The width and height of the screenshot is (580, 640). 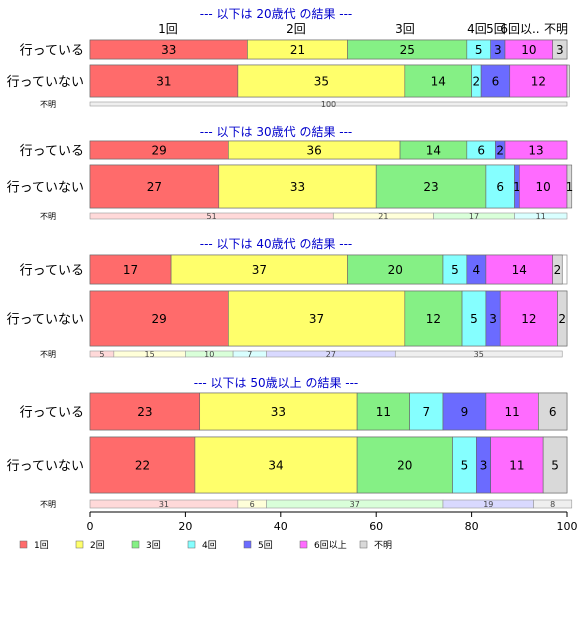 What do you see at coordinates (472, 526) in the screenshot?
I see `x-tick-label: 80` at bounding box center [472, 526].